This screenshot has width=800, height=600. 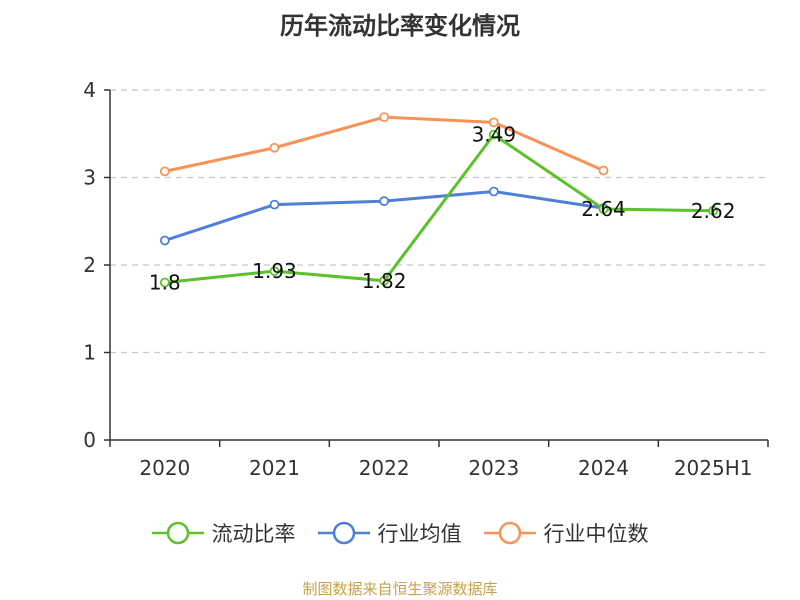 I want to click on data-label: 1.93, so click(x=274, y=271).